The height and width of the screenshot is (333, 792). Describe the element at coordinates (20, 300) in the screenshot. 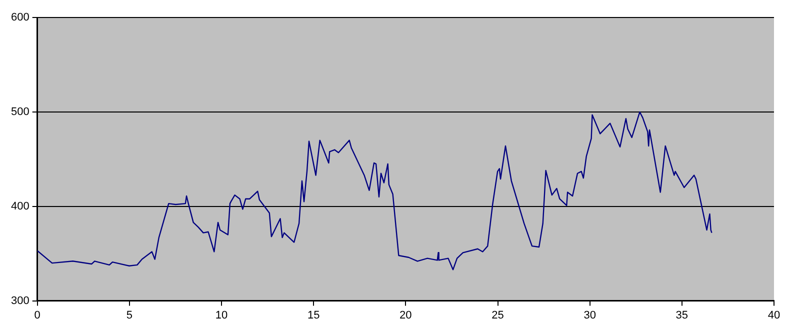

I see `y-tick-label: 300` at that location.